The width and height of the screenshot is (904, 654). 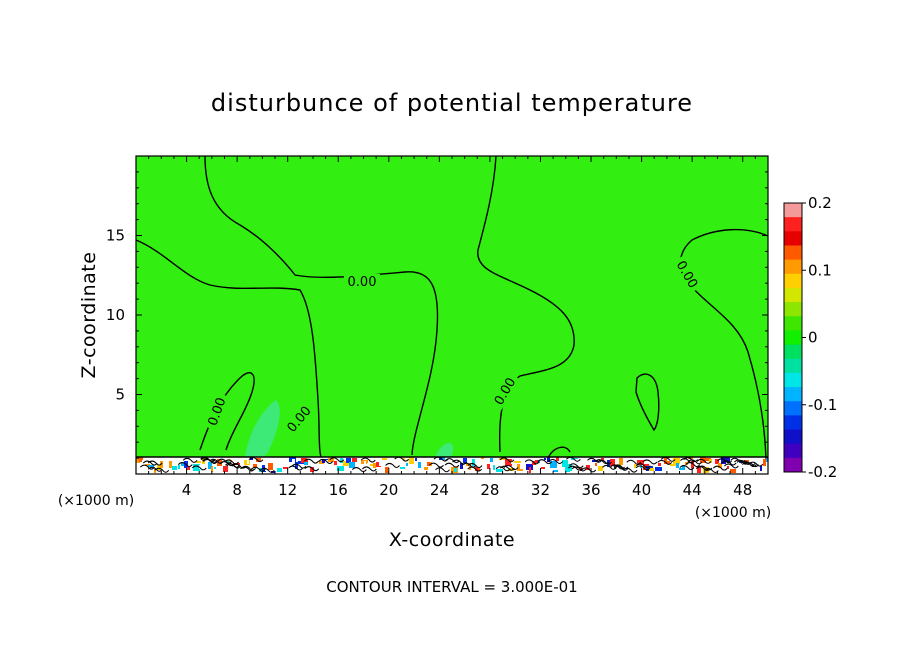 What do you see at coordinates (362, 282) in the screenshot?
I see `contour-label: 0.00` at bounding box center [362, 282].